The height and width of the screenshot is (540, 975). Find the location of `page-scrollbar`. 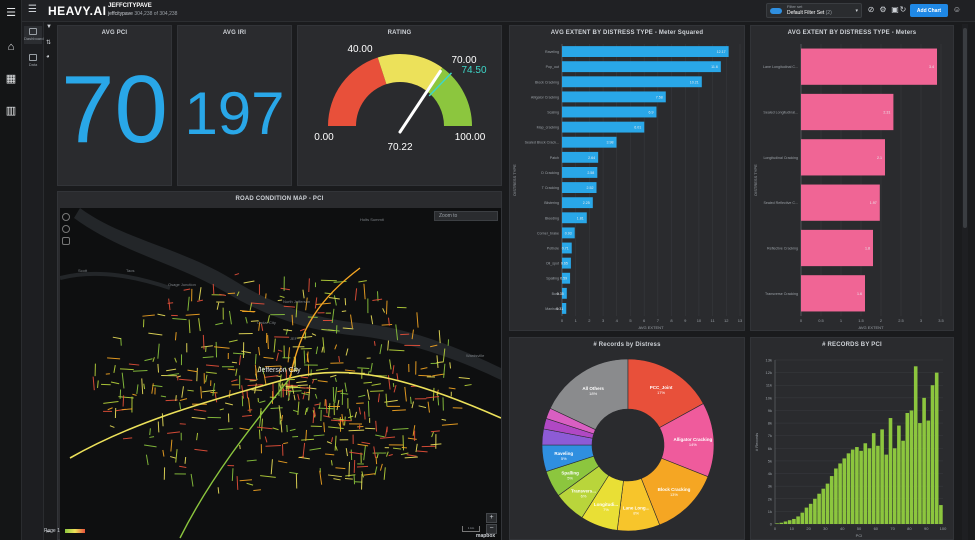

page-scrollbar is located at coordinates (965, 282).